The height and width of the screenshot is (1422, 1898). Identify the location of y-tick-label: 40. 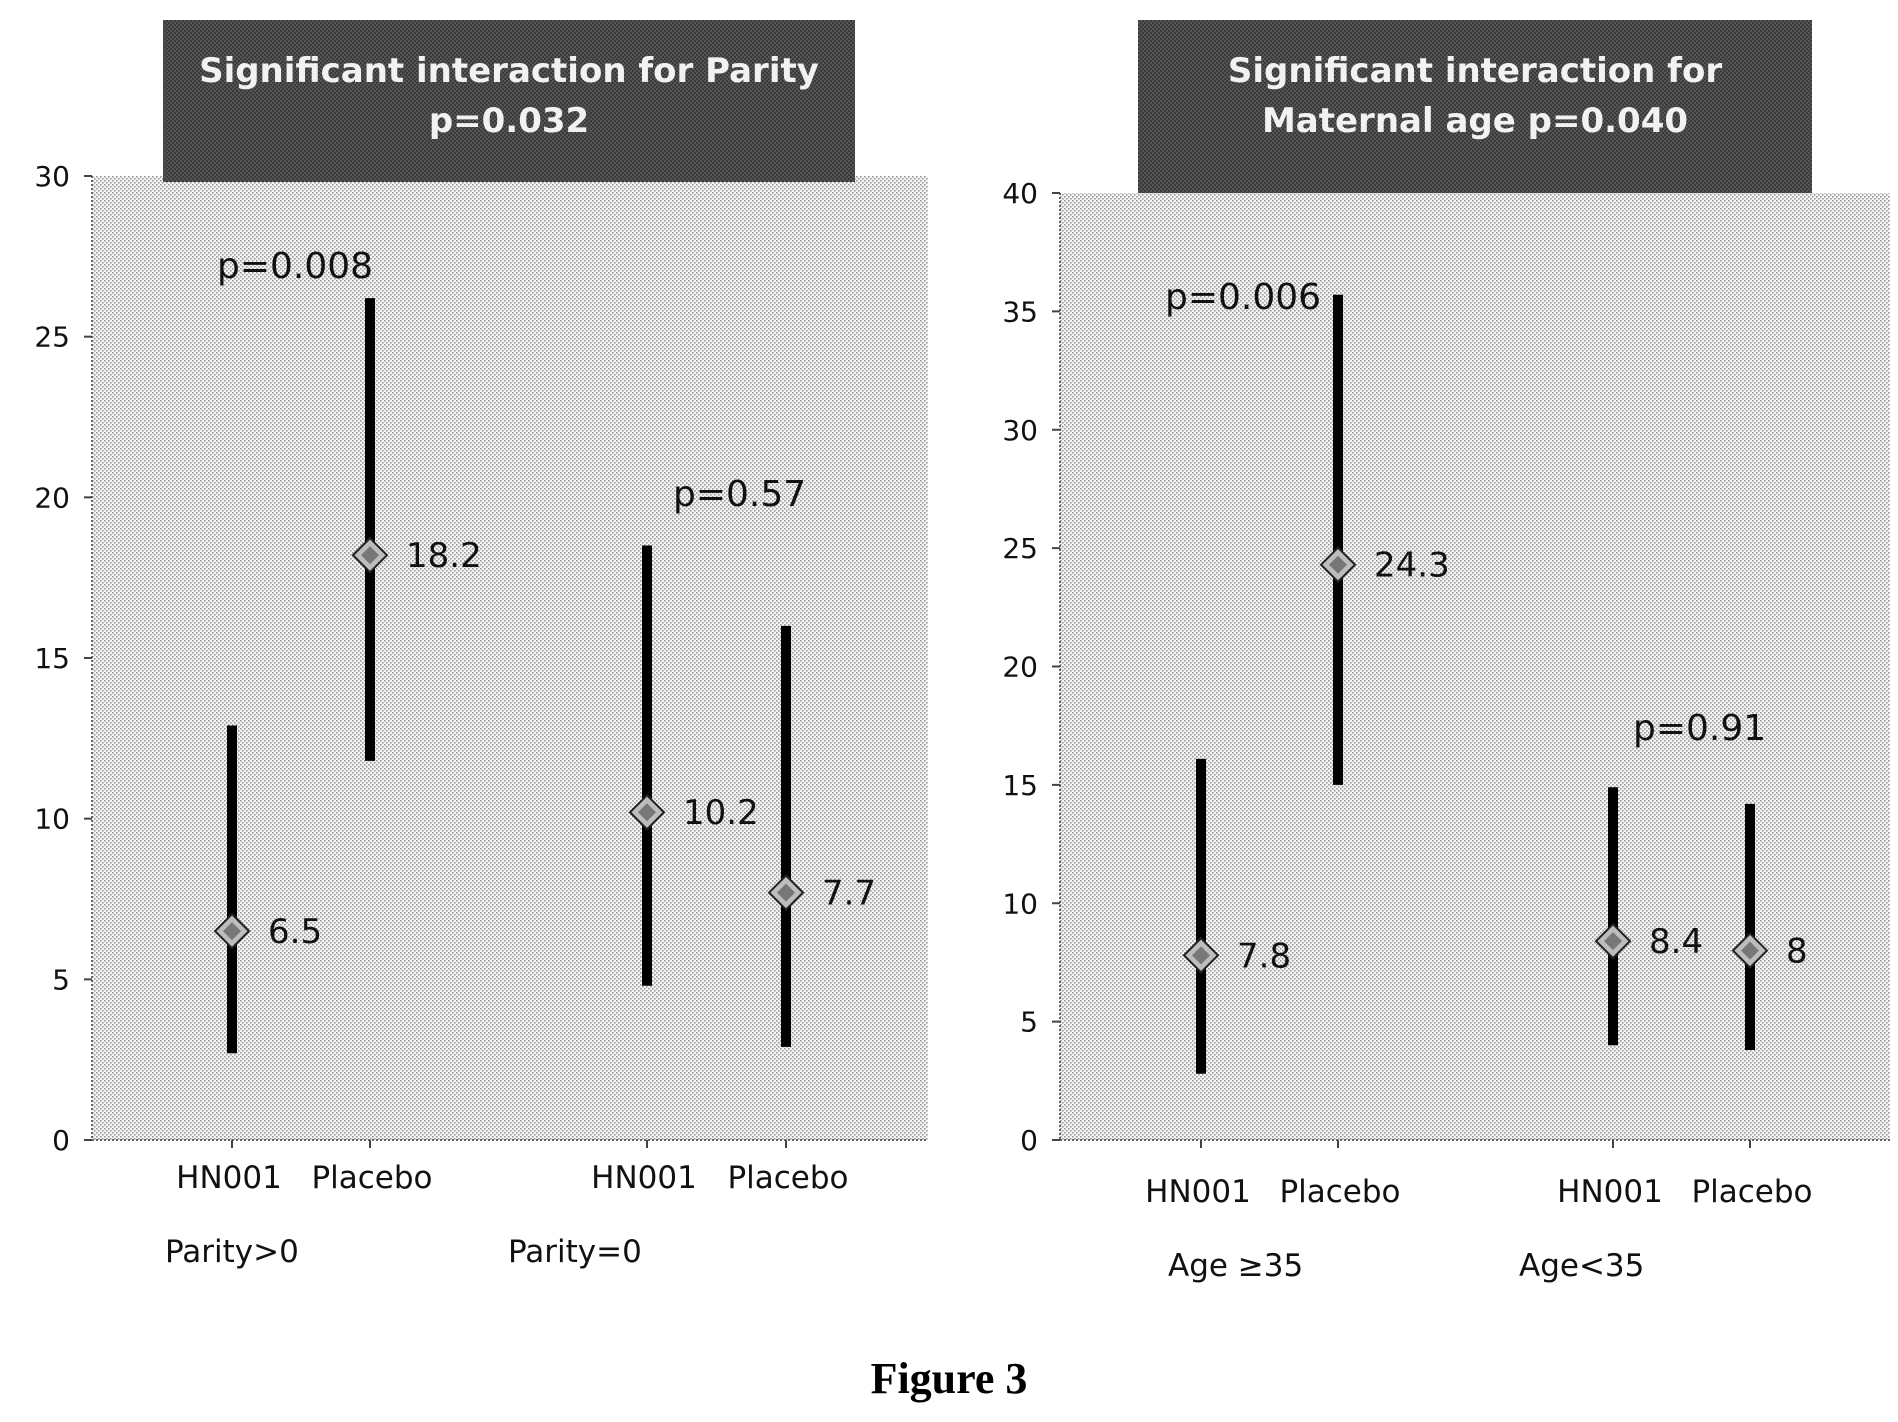
(1020, 193).